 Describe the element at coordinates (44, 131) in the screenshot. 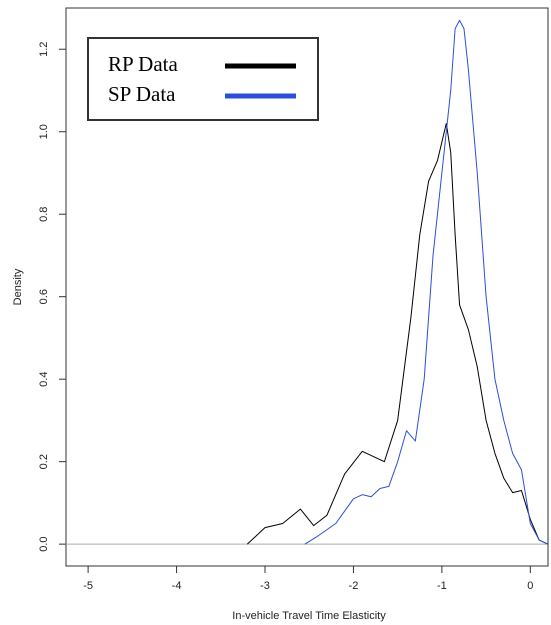

I see `y-tick-label: 1.0` at that location.